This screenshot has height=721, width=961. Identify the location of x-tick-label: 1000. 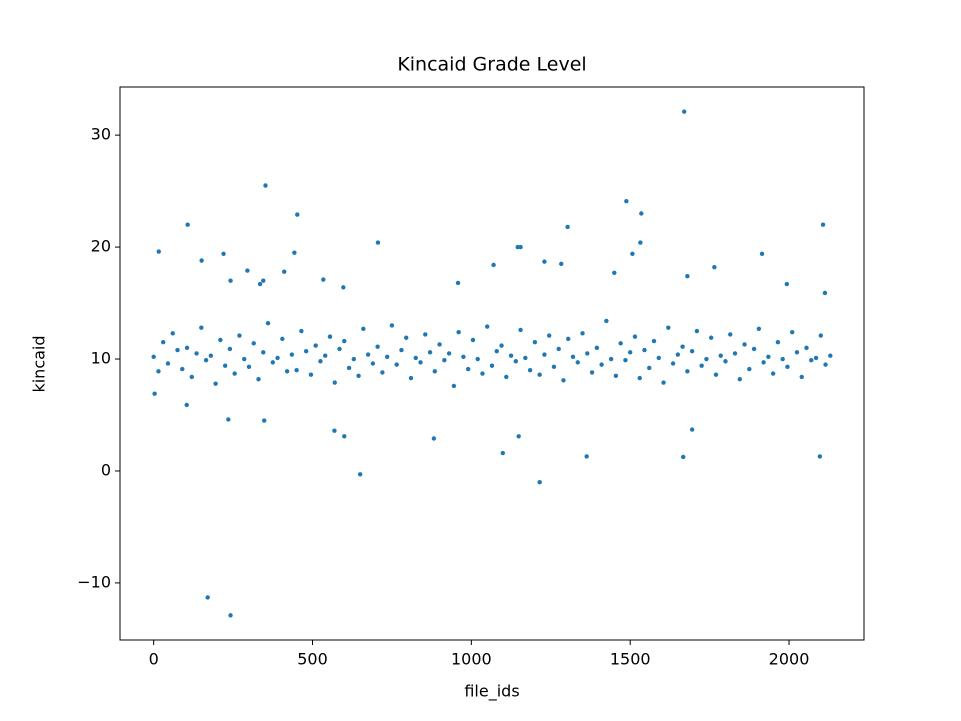
(471, 659).